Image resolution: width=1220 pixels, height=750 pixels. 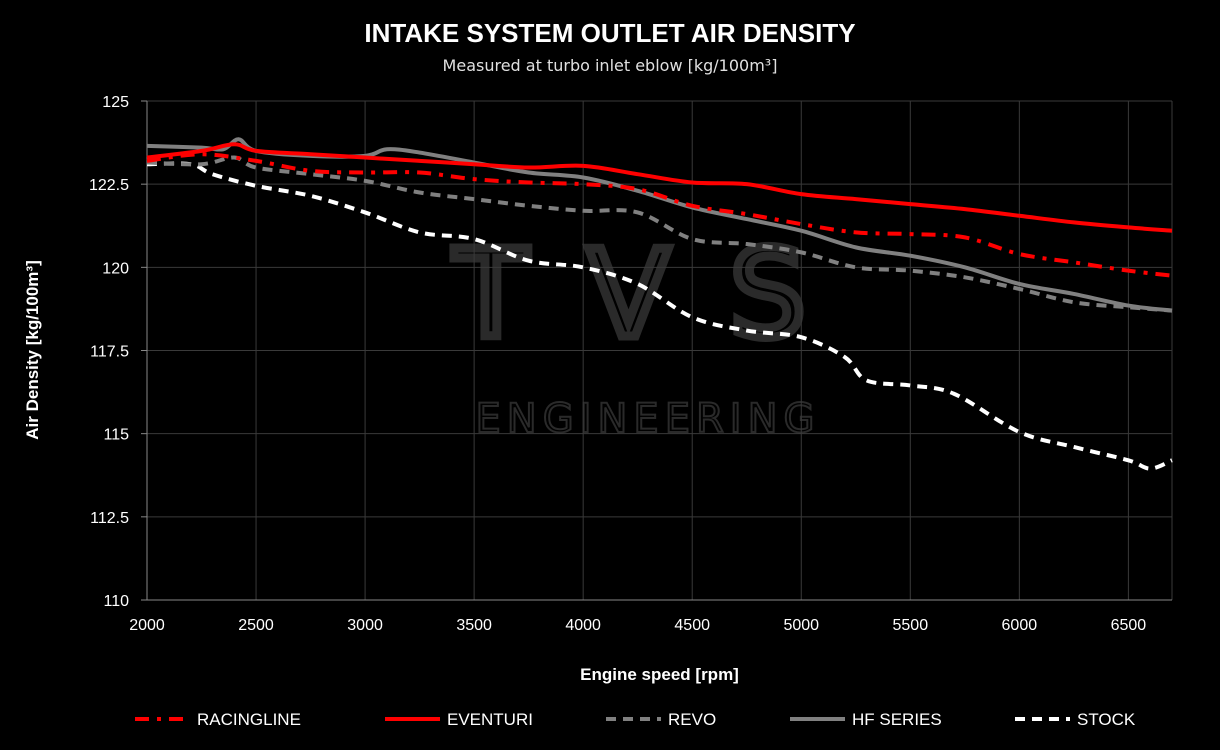 What do you see at coordinates (659, 674) in the screenshot?
I see `x-axis-label: Engine speed [rpm]` at bounding box center [659, 674].